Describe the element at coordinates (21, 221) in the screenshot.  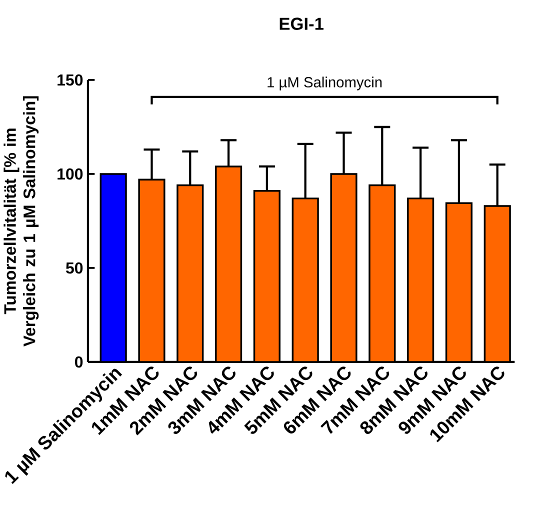
I see `y-axis-title: Tumorzellvitalität [% im Vergleich zu 1 µM Salinomycin]` at that location.